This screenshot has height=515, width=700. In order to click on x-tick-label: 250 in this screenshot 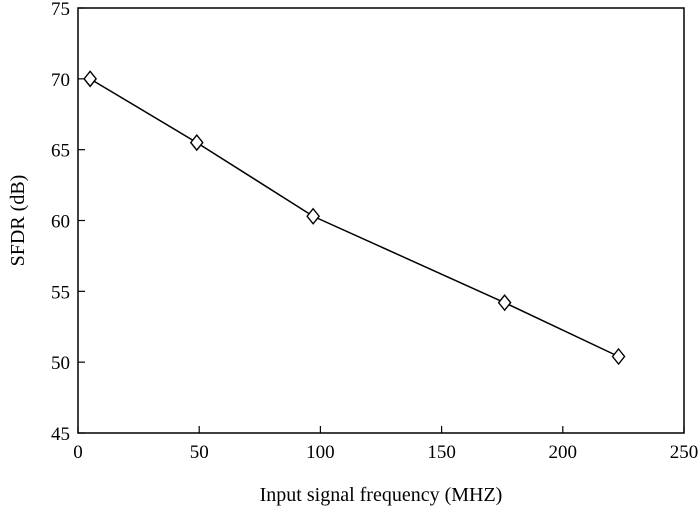, I will do `click(684, 452)`.